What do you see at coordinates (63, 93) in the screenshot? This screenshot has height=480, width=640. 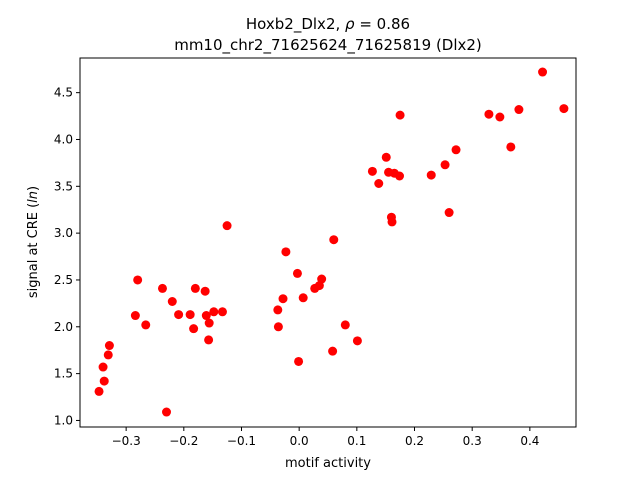 I see `y-tick-label: 4.5` at bounding box center [63, 93].